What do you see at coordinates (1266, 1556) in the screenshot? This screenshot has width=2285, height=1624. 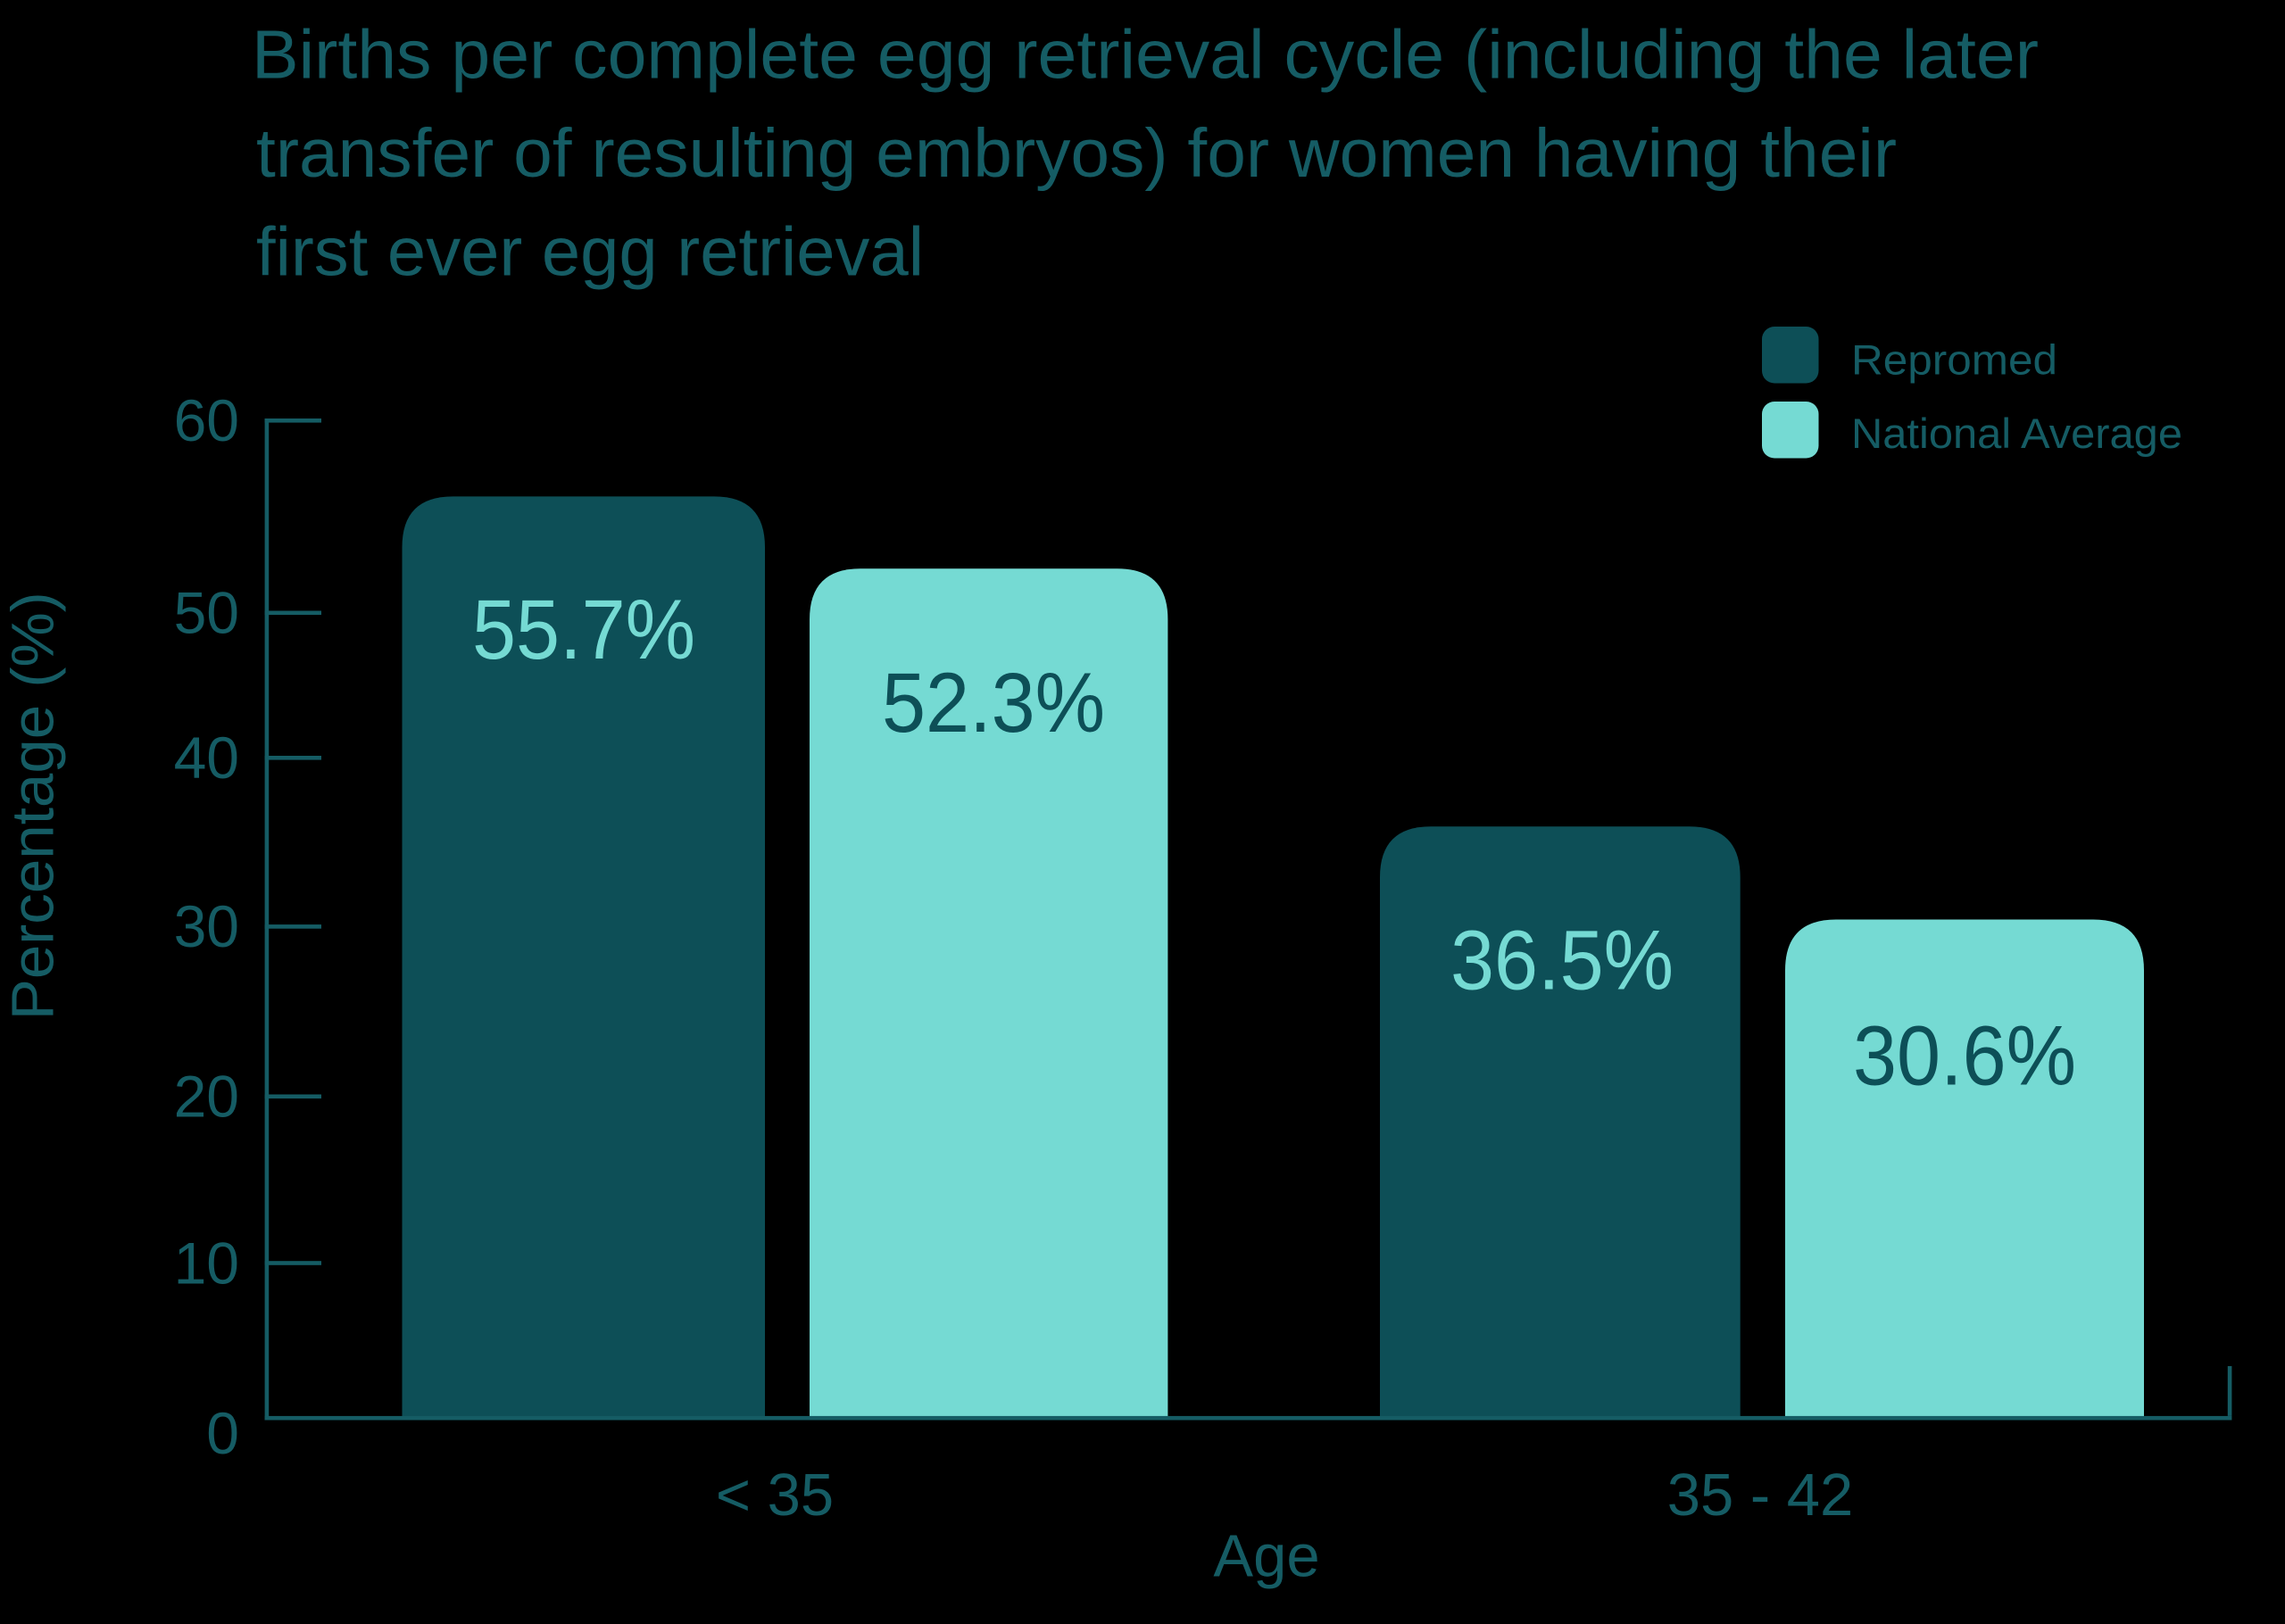 I see `svg-text: Age` at bounding box center [1266, 1556].